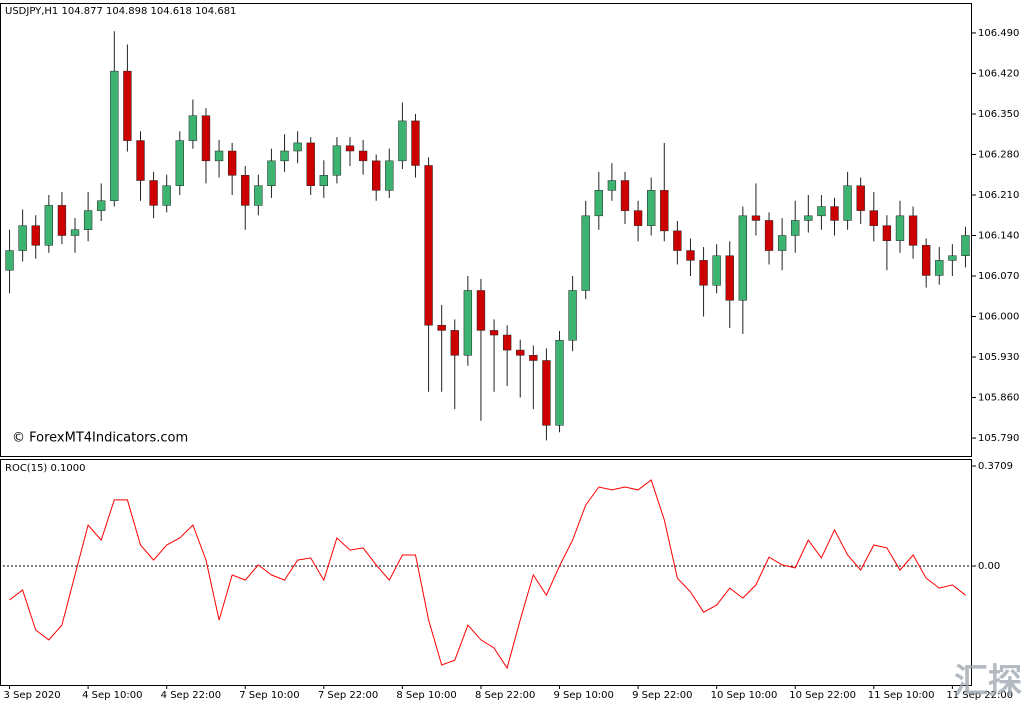 The height and width of the screenshot is (705, 1024). Describe the element at coordinates (584, 695) in the screenshot. I see `x-tick-label: 9 Sep 10:00` at that location.